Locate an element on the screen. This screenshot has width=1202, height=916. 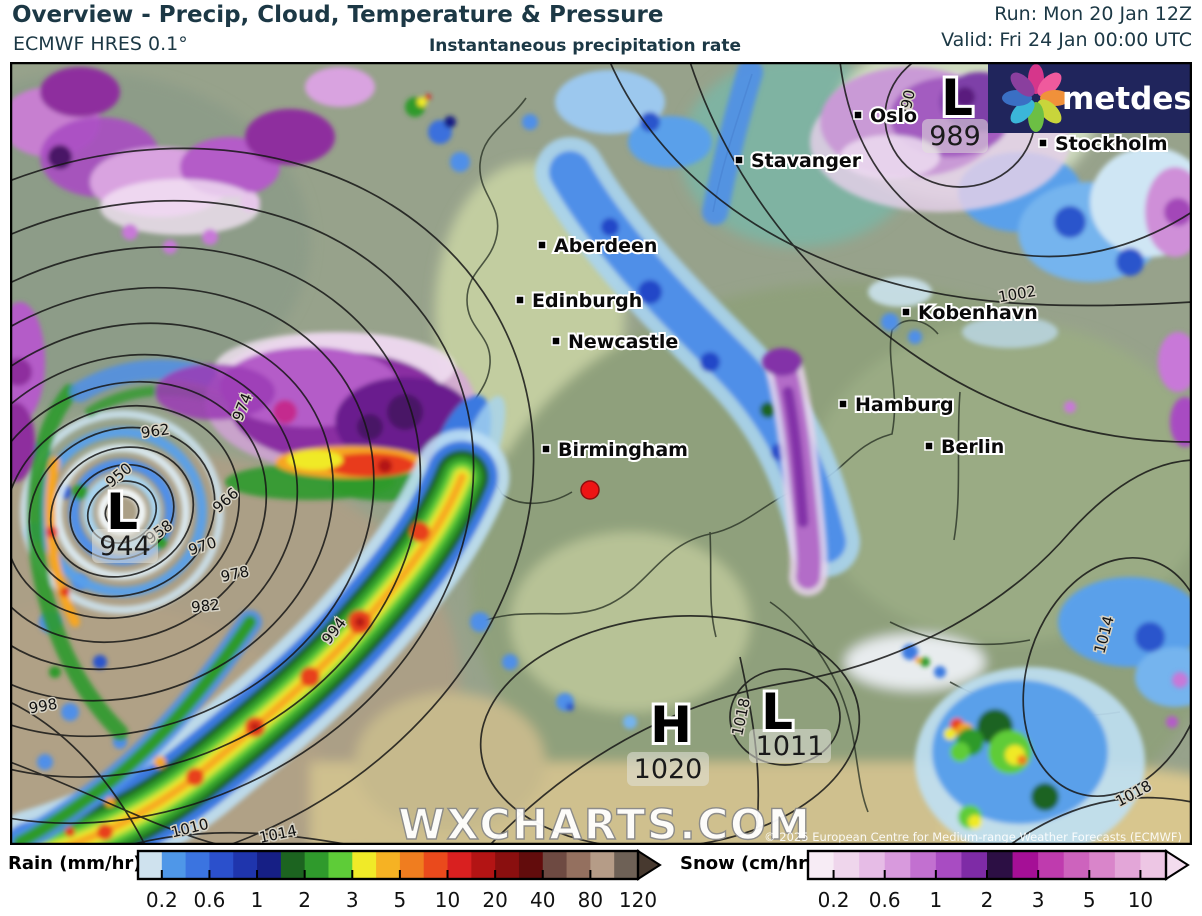
legend-tick-label: 40 is located at coordinates (542, 900).